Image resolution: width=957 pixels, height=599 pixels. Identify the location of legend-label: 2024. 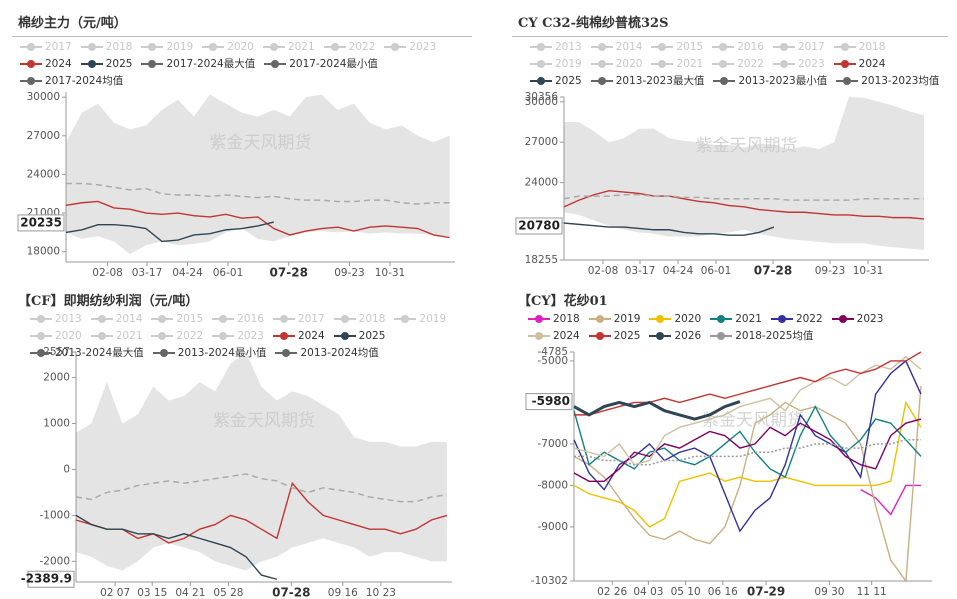
(58, 63).